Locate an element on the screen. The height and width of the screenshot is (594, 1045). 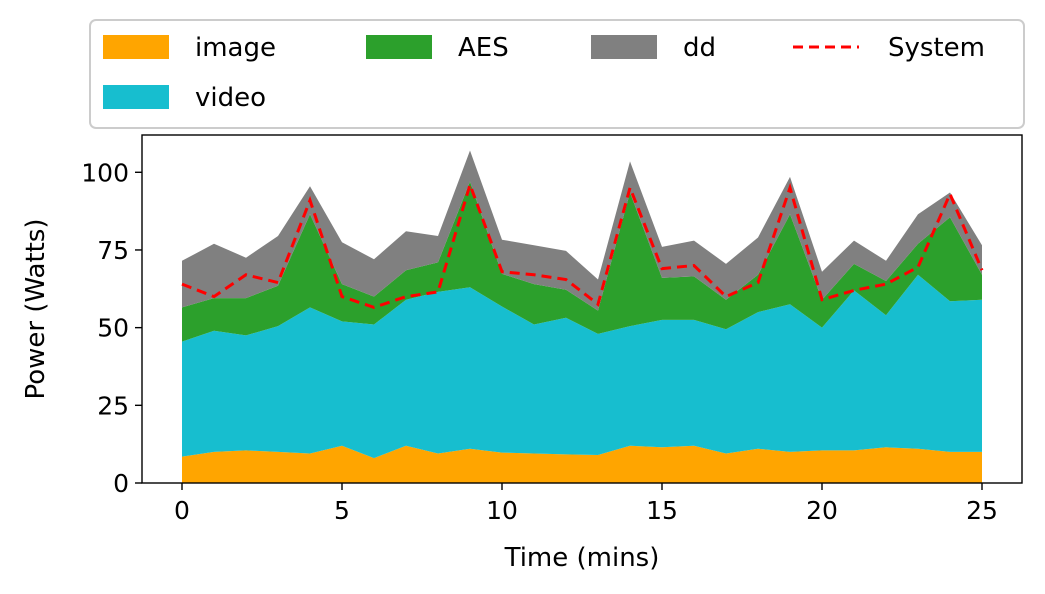
x-tick-label: 25 is located at coordinates (982, 510).